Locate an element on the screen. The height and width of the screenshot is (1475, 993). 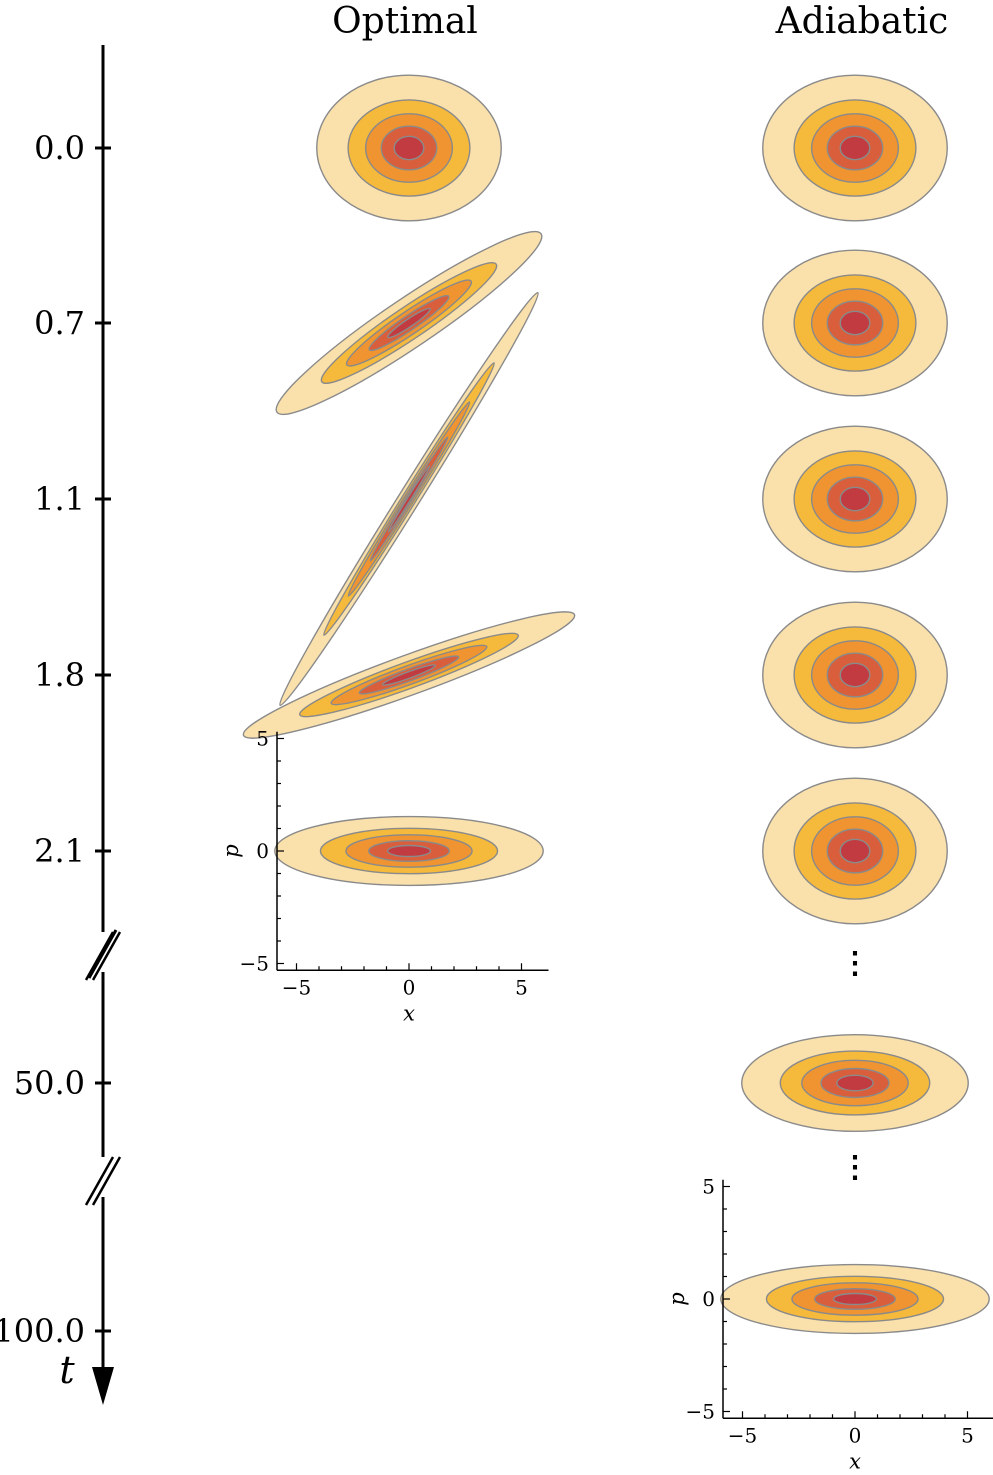
adiabatic-inset-axes: −5 0 5 5 0 −5 x p is located at coordinates (829, 1324).